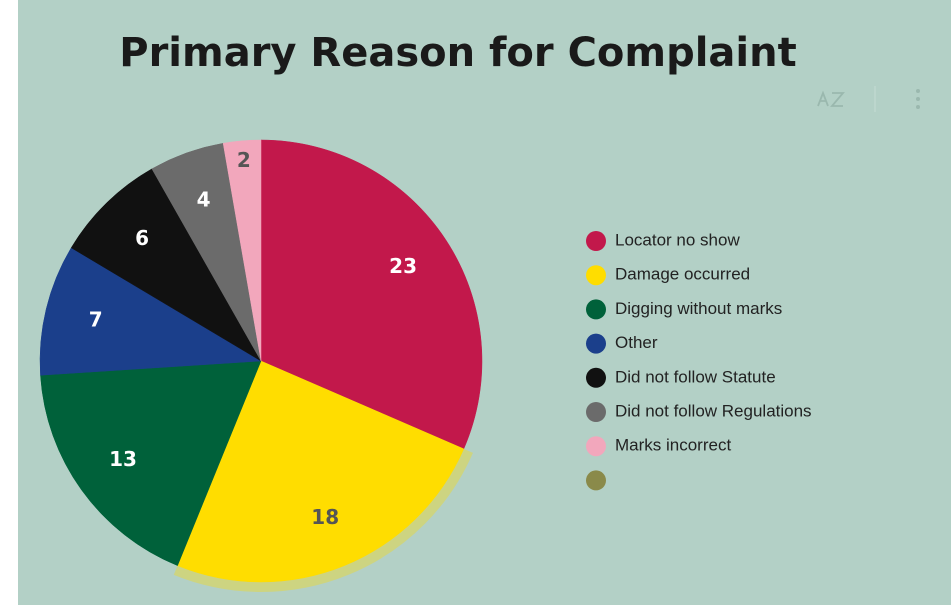 The height and width of the screenshot is (611, 951). I want to click on data-label: 18, so click(325, 517).